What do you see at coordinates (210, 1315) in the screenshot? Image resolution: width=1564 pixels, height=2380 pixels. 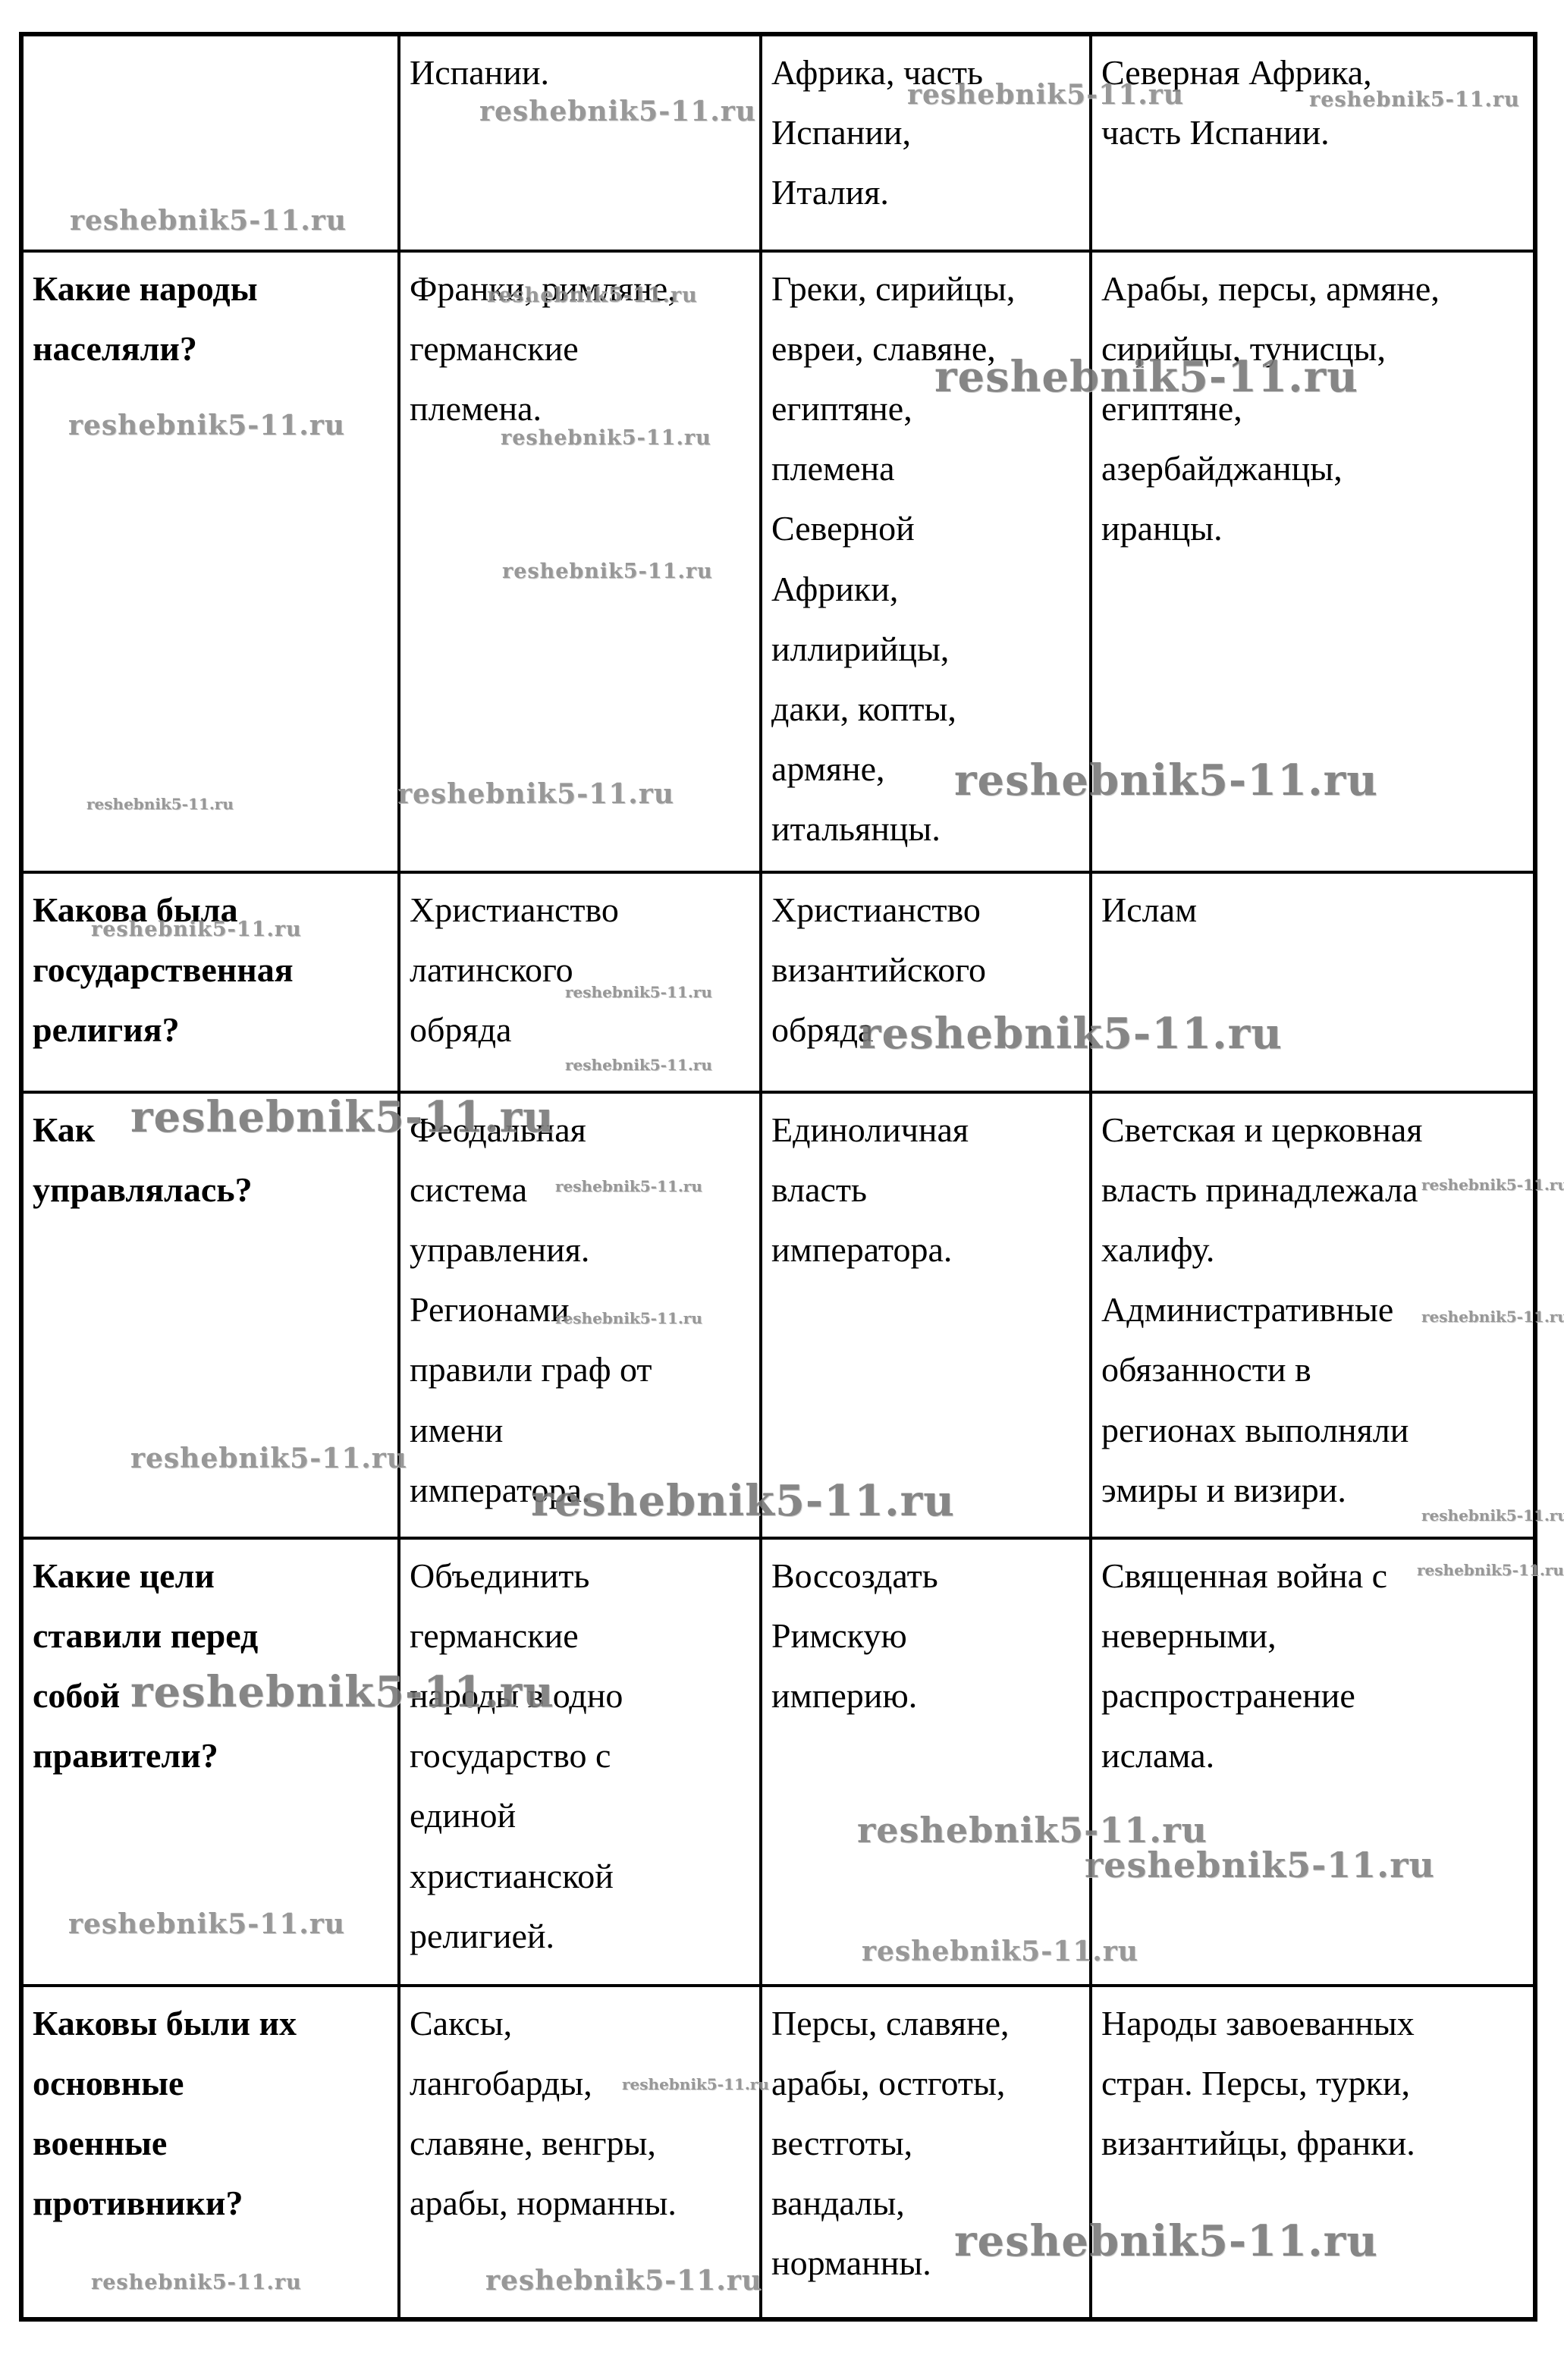 I see `cell-governance-question: Как управлялась?` at bounding box center [210, 1315].